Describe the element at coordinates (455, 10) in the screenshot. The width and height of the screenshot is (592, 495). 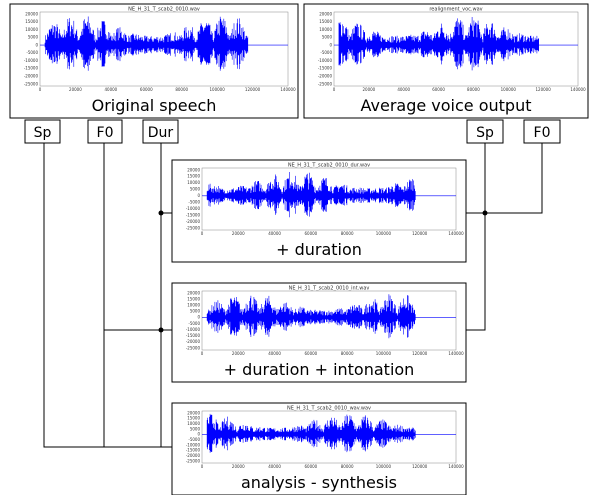
I see `panel-title: realignment_voc.wav` at that location.